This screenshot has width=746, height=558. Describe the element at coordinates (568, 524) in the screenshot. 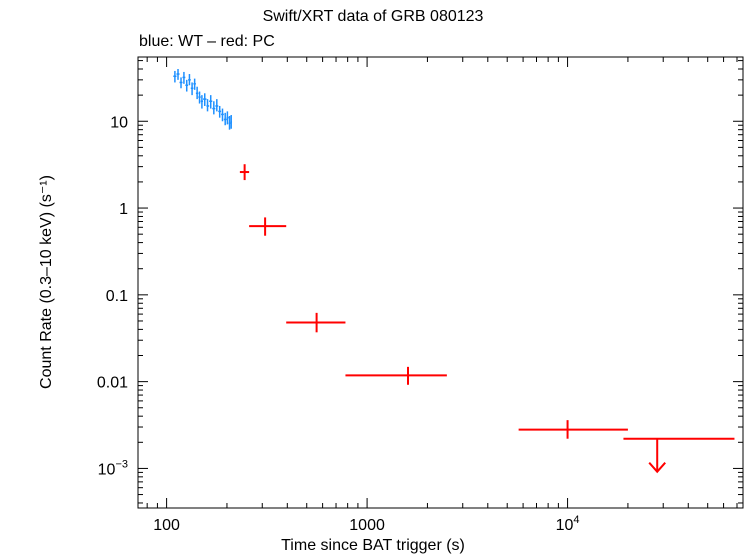

I see `x-tick-label: 10⁴` at that location.